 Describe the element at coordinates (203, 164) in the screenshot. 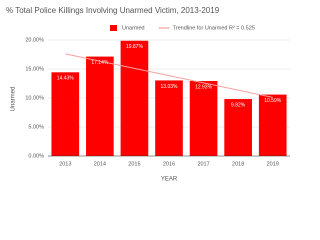

I see `x-tick-label: 2017` at that location.